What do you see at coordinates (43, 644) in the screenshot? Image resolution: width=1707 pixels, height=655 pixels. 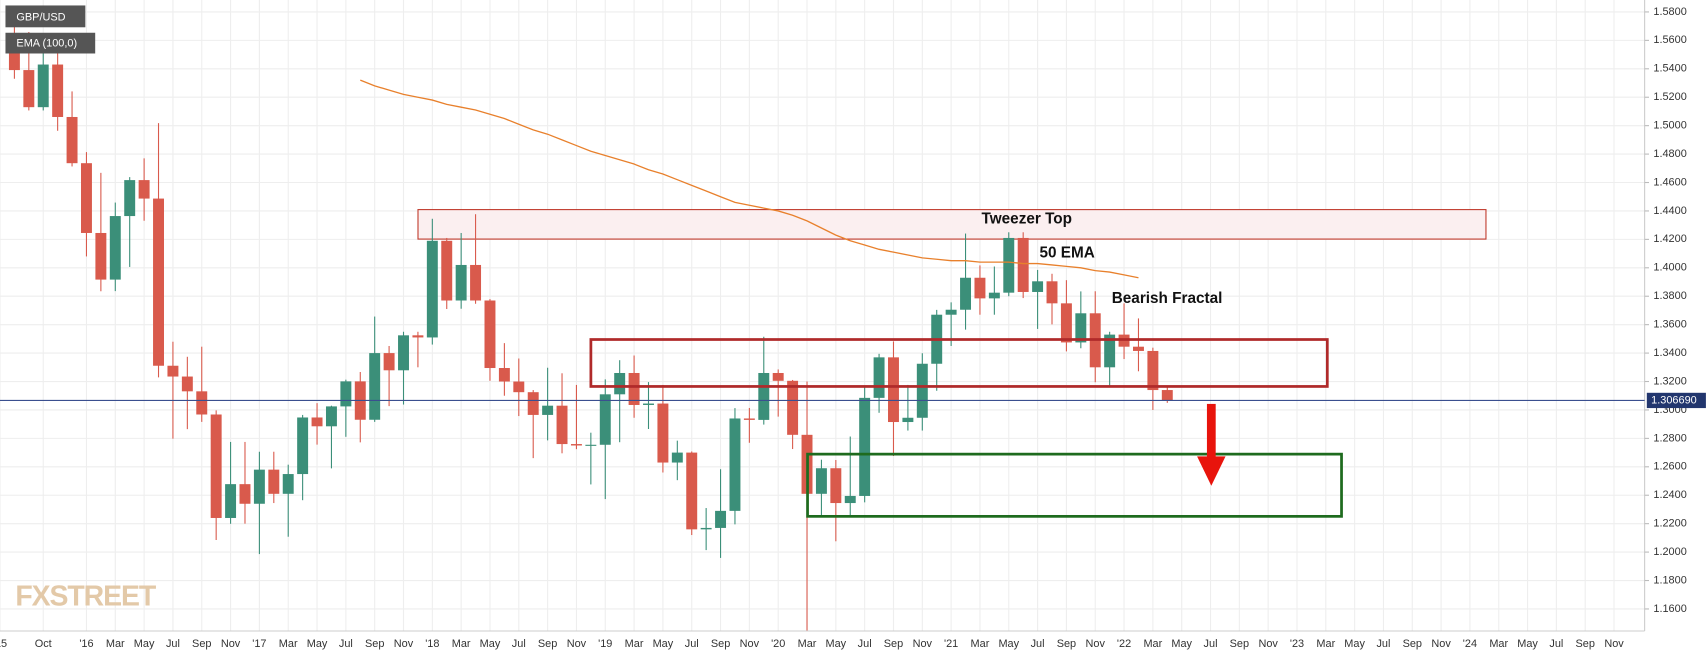 I see `x-tick-label: Oct` at bounding box center [43, 644].